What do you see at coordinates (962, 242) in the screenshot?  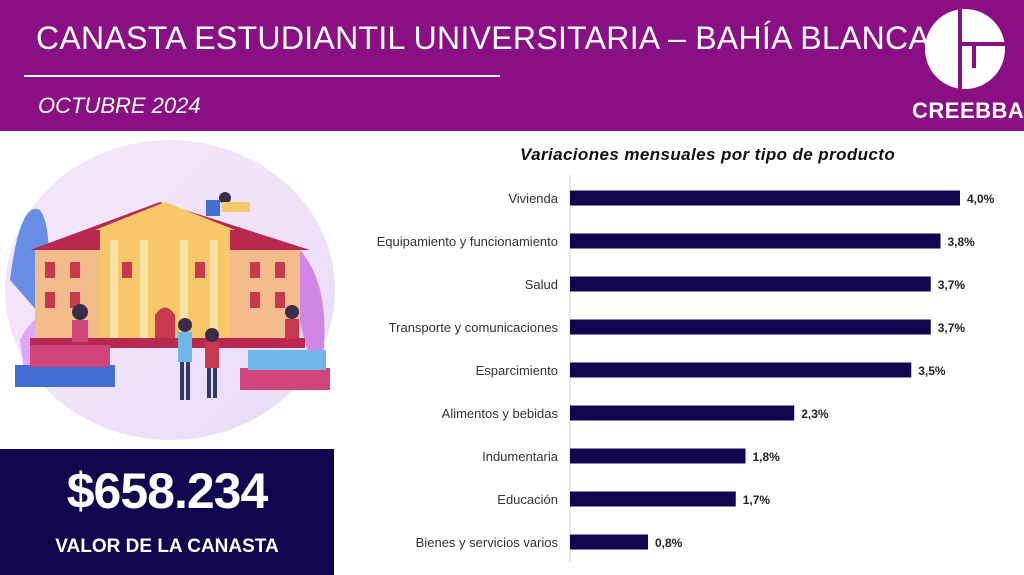 I see `data-label: 3,8%` at bounding box center [962, 242].